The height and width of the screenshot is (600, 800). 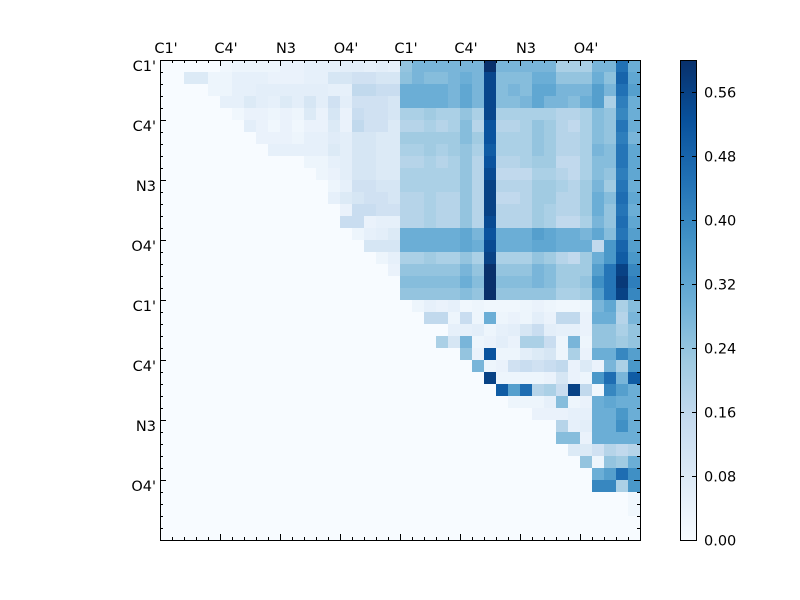 I want to click on colorbar-ticks: 0.000.080.160.240.320.400.480.56, so click(x=708, y=318).